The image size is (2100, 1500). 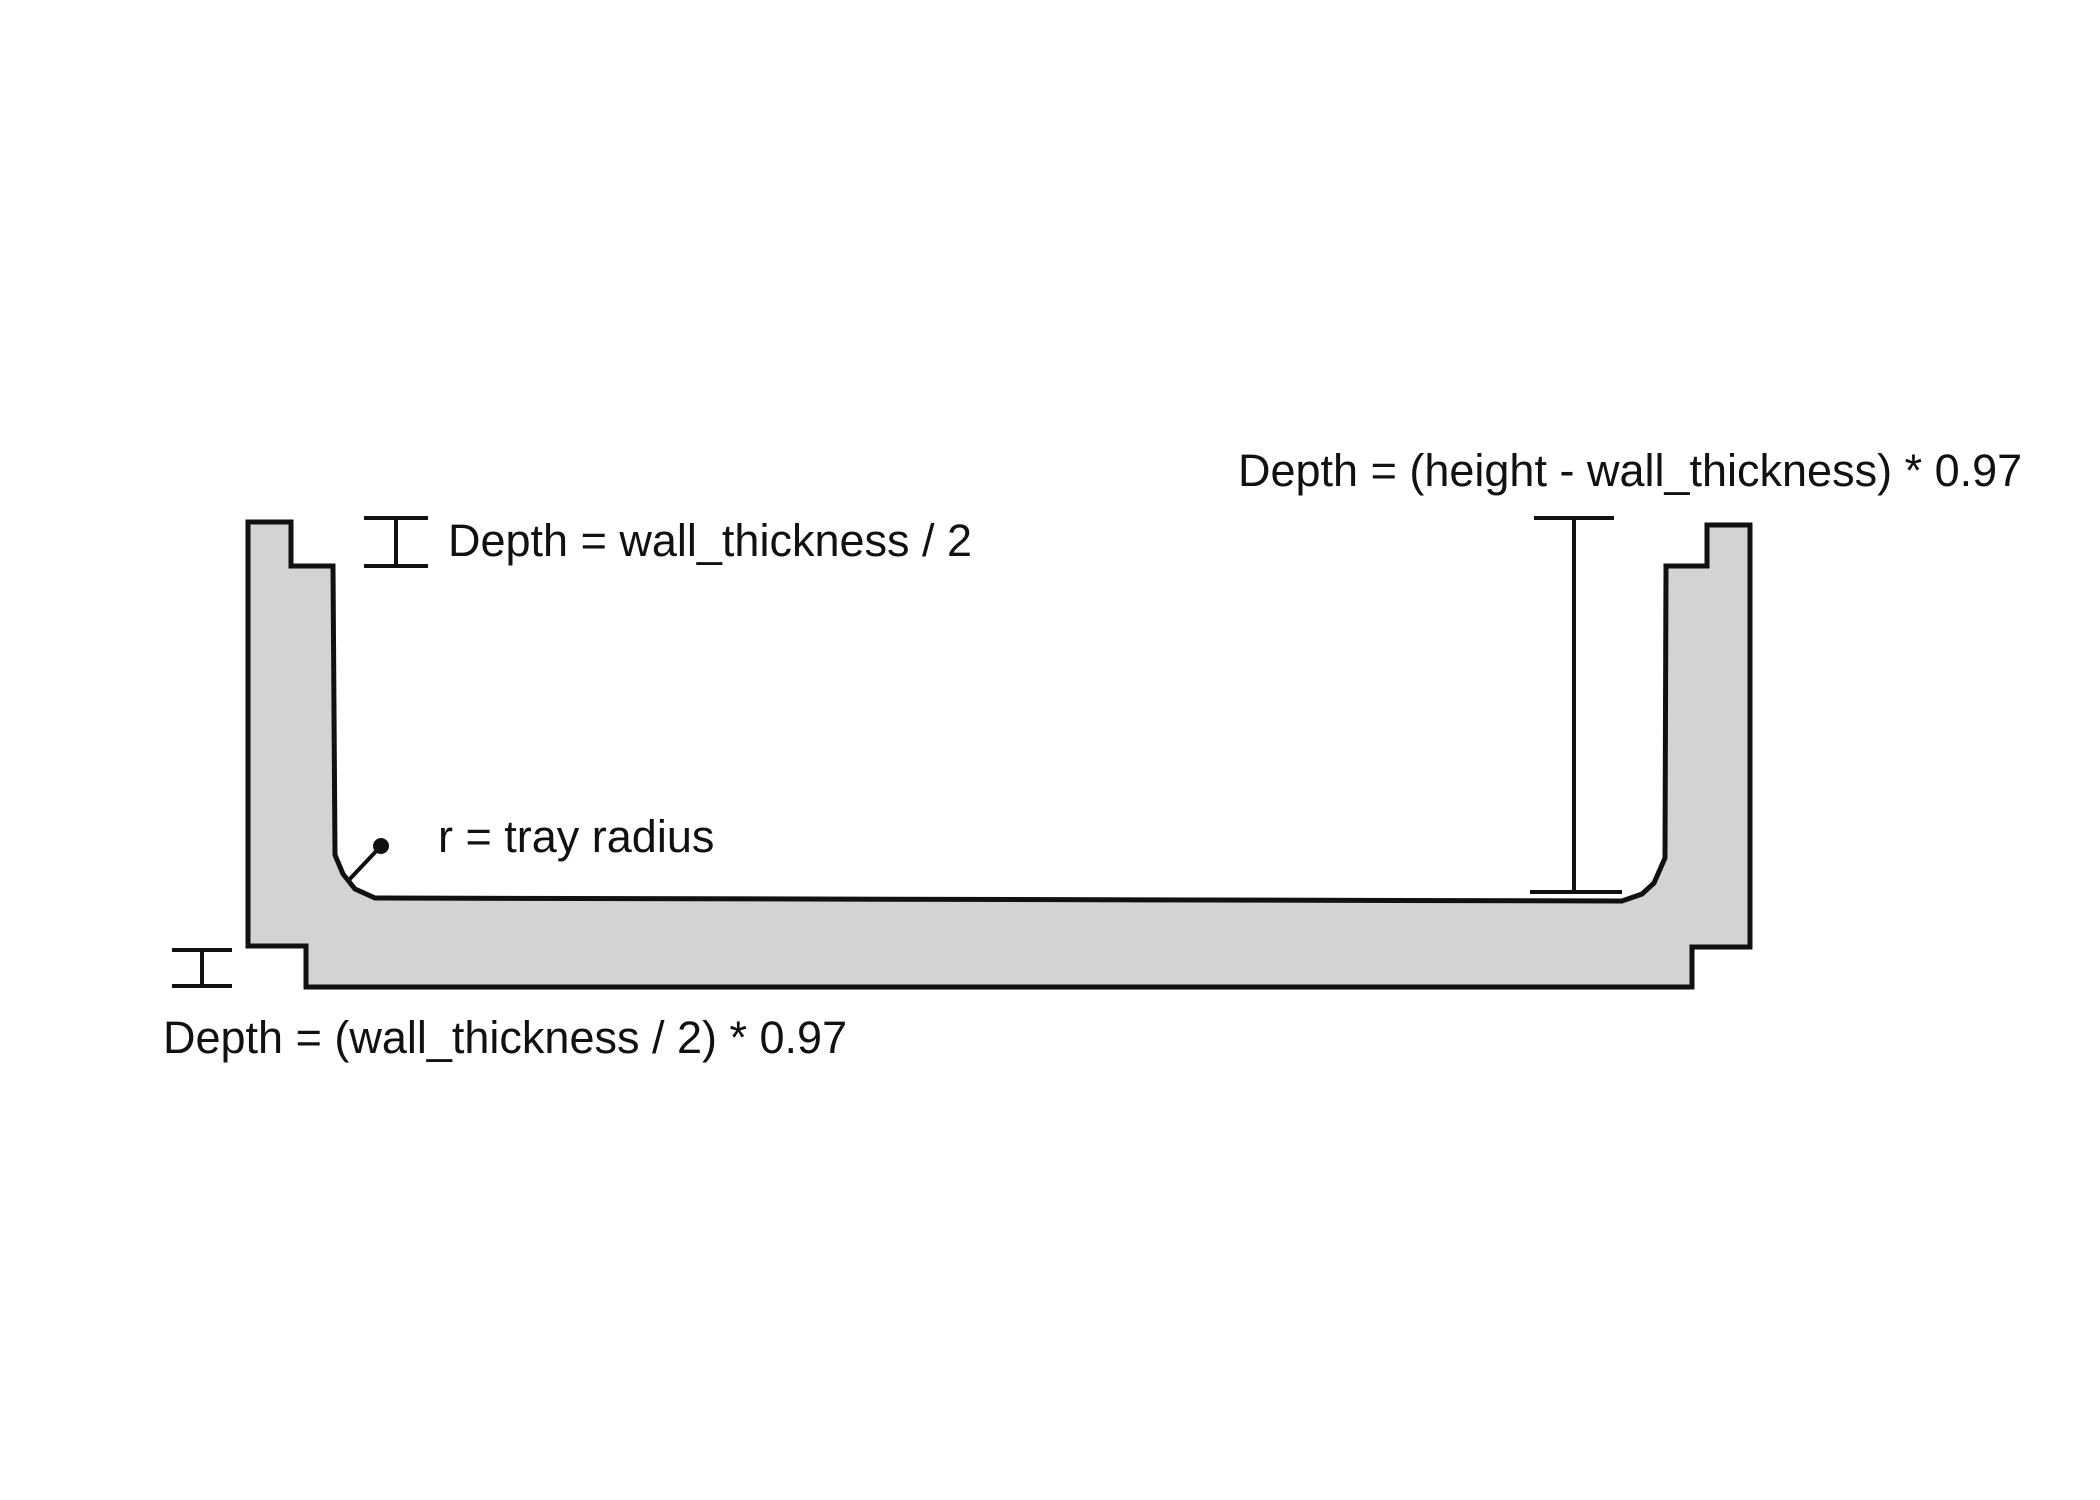 What do you see at coordinates (576, 836) in the screenshot?
I see `tray-radius-label: r = tray radius` at bounding box center [576, 836].